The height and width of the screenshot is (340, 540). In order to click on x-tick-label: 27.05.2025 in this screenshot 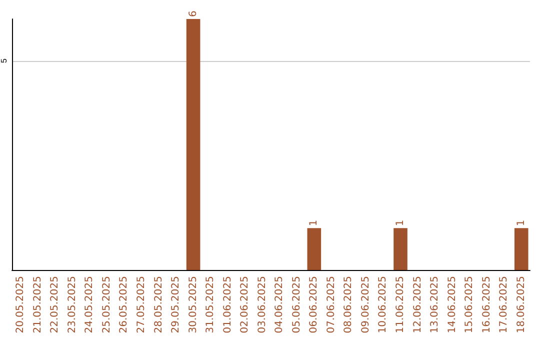, I will do `click(141, 305)`.